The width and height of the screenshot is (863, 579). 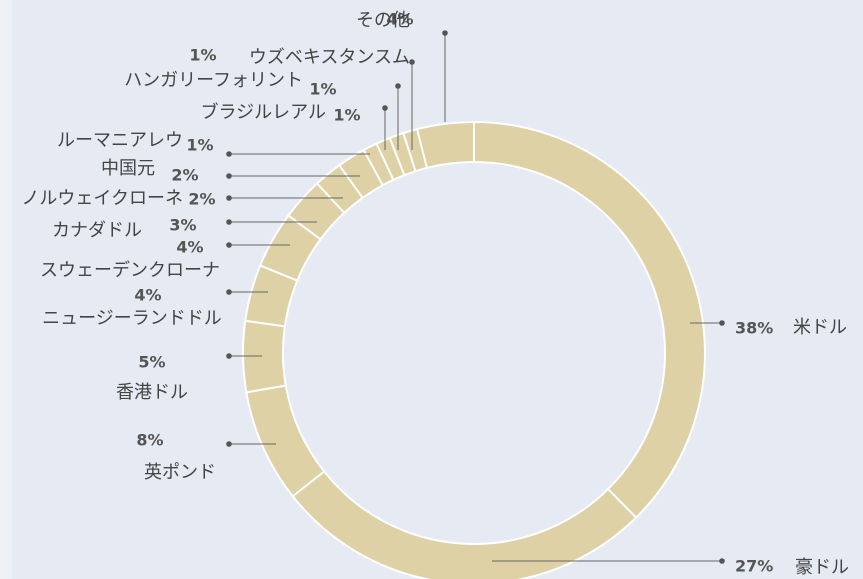 What do you see at coordinates (6, 289) in the screenshot?
I see `left-strip` at bounding box center [6, 289].